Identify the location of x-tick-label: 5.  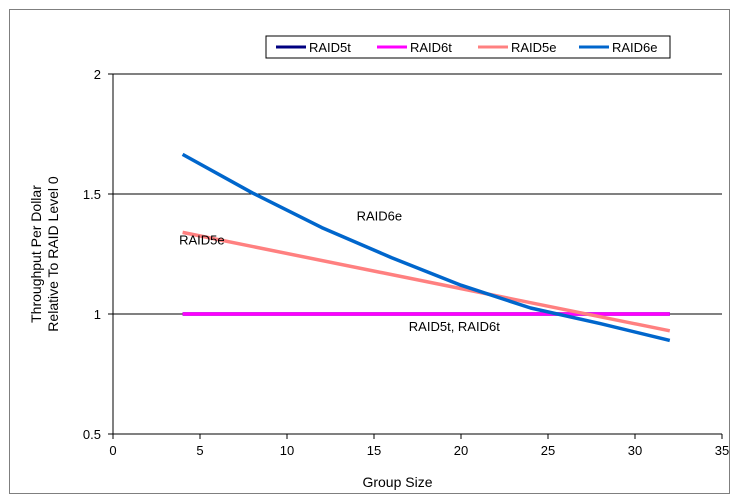
(199, 450).